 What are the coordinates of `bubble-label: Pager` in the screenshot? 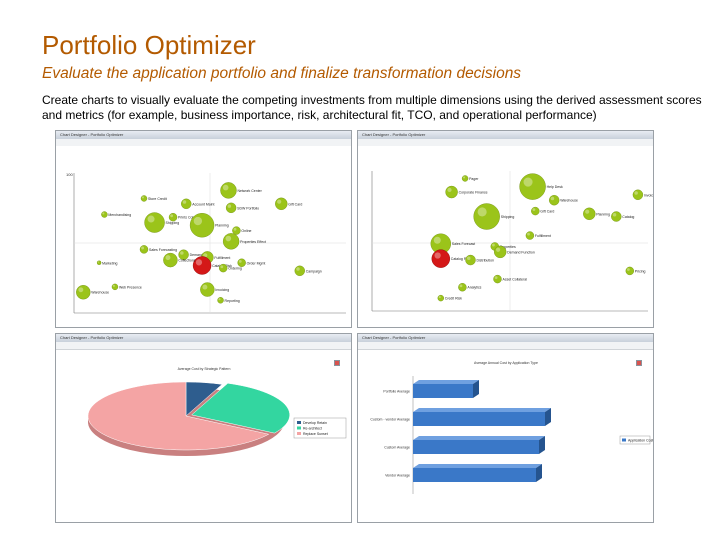 It's located at (474, 179).